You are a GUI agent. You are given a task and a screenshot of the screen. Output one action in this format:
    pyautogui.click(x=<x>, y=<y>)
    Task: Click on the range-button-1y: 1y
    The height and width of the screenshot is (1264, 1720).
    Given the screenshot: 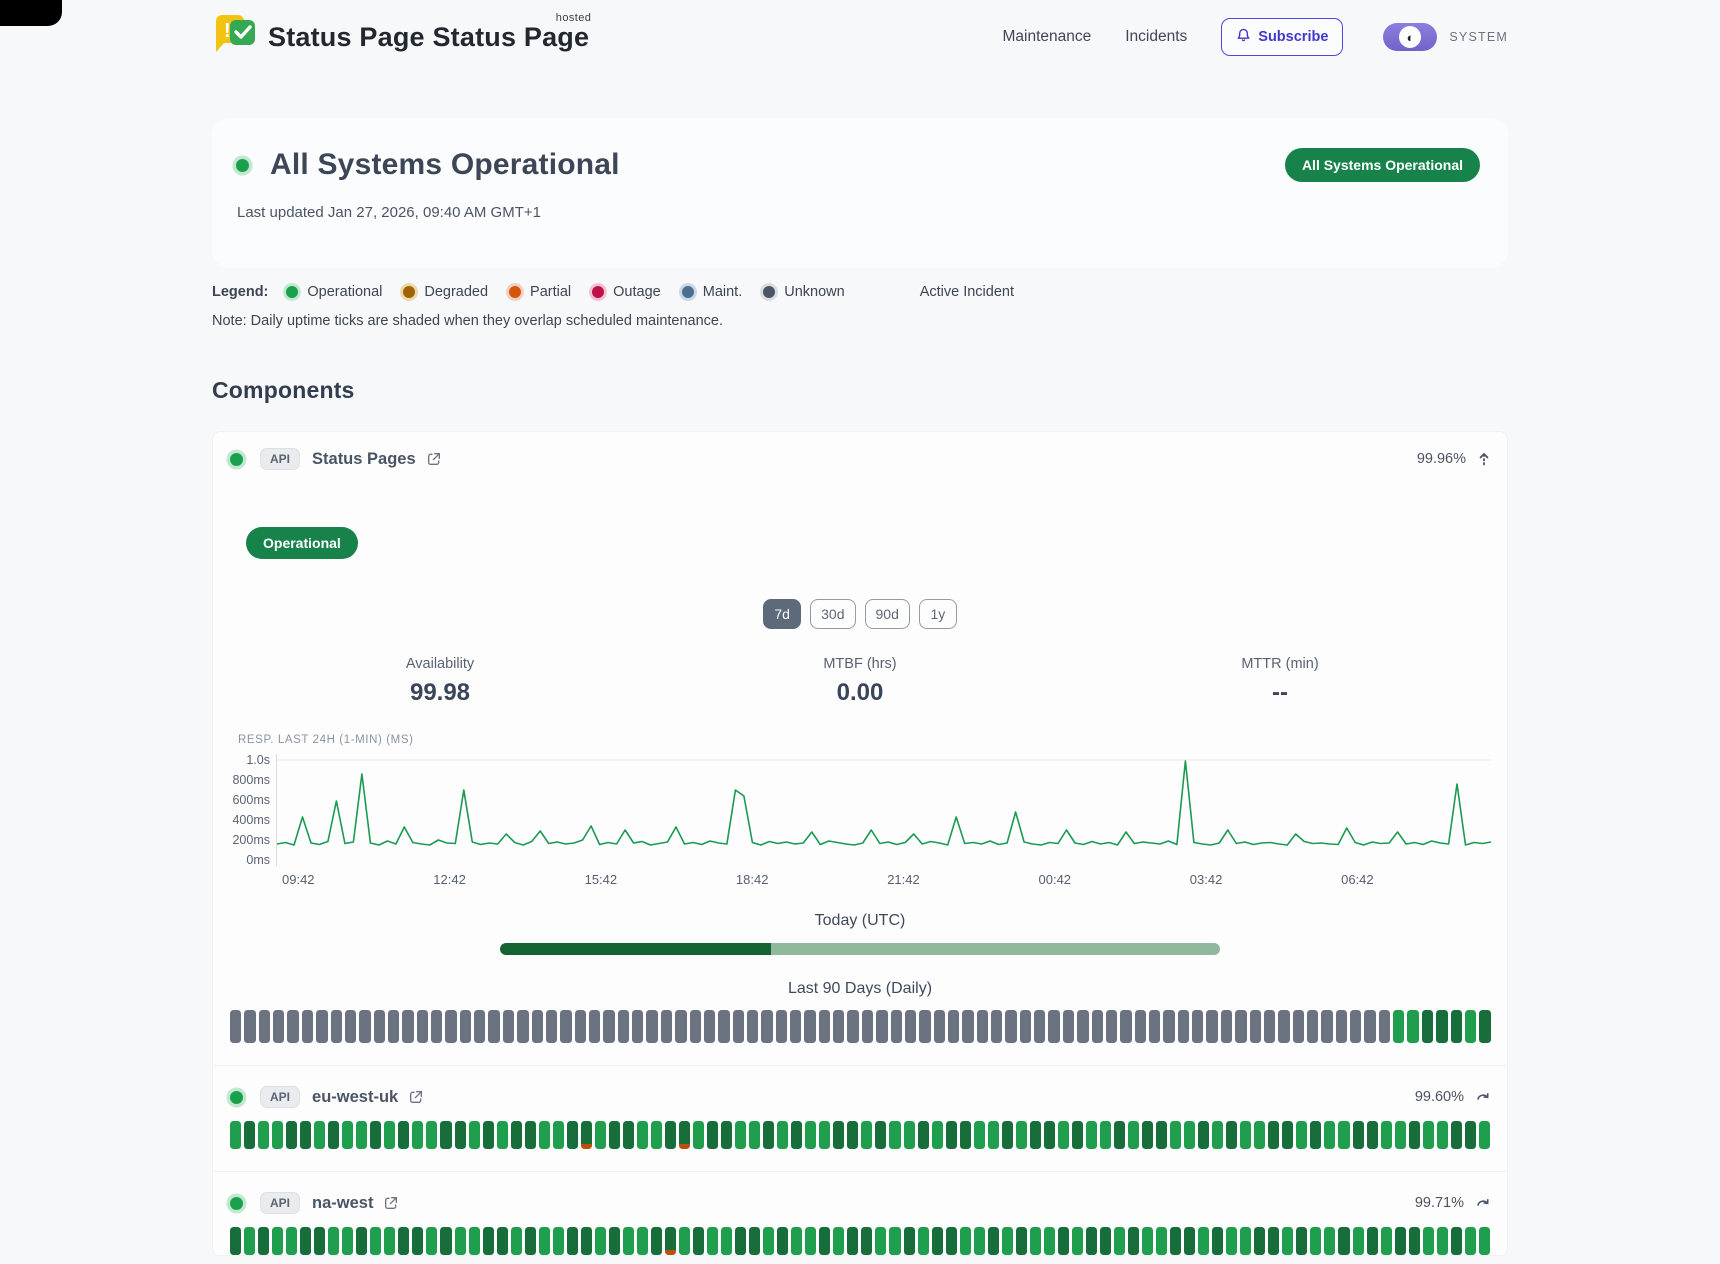 What is the action you would take?
    pyautogui.click(x=937, y=614)
    